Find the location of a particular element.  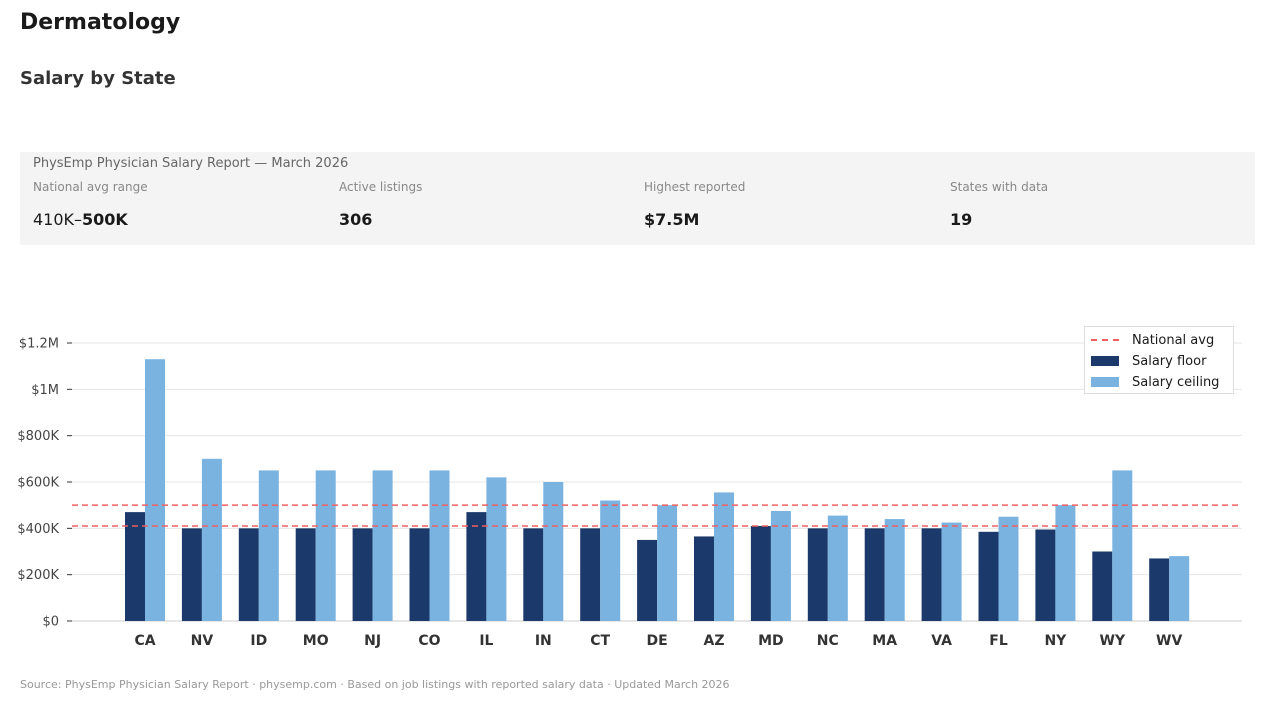

stat-value-prefix: 410K– is located at coordinates (58, 219).